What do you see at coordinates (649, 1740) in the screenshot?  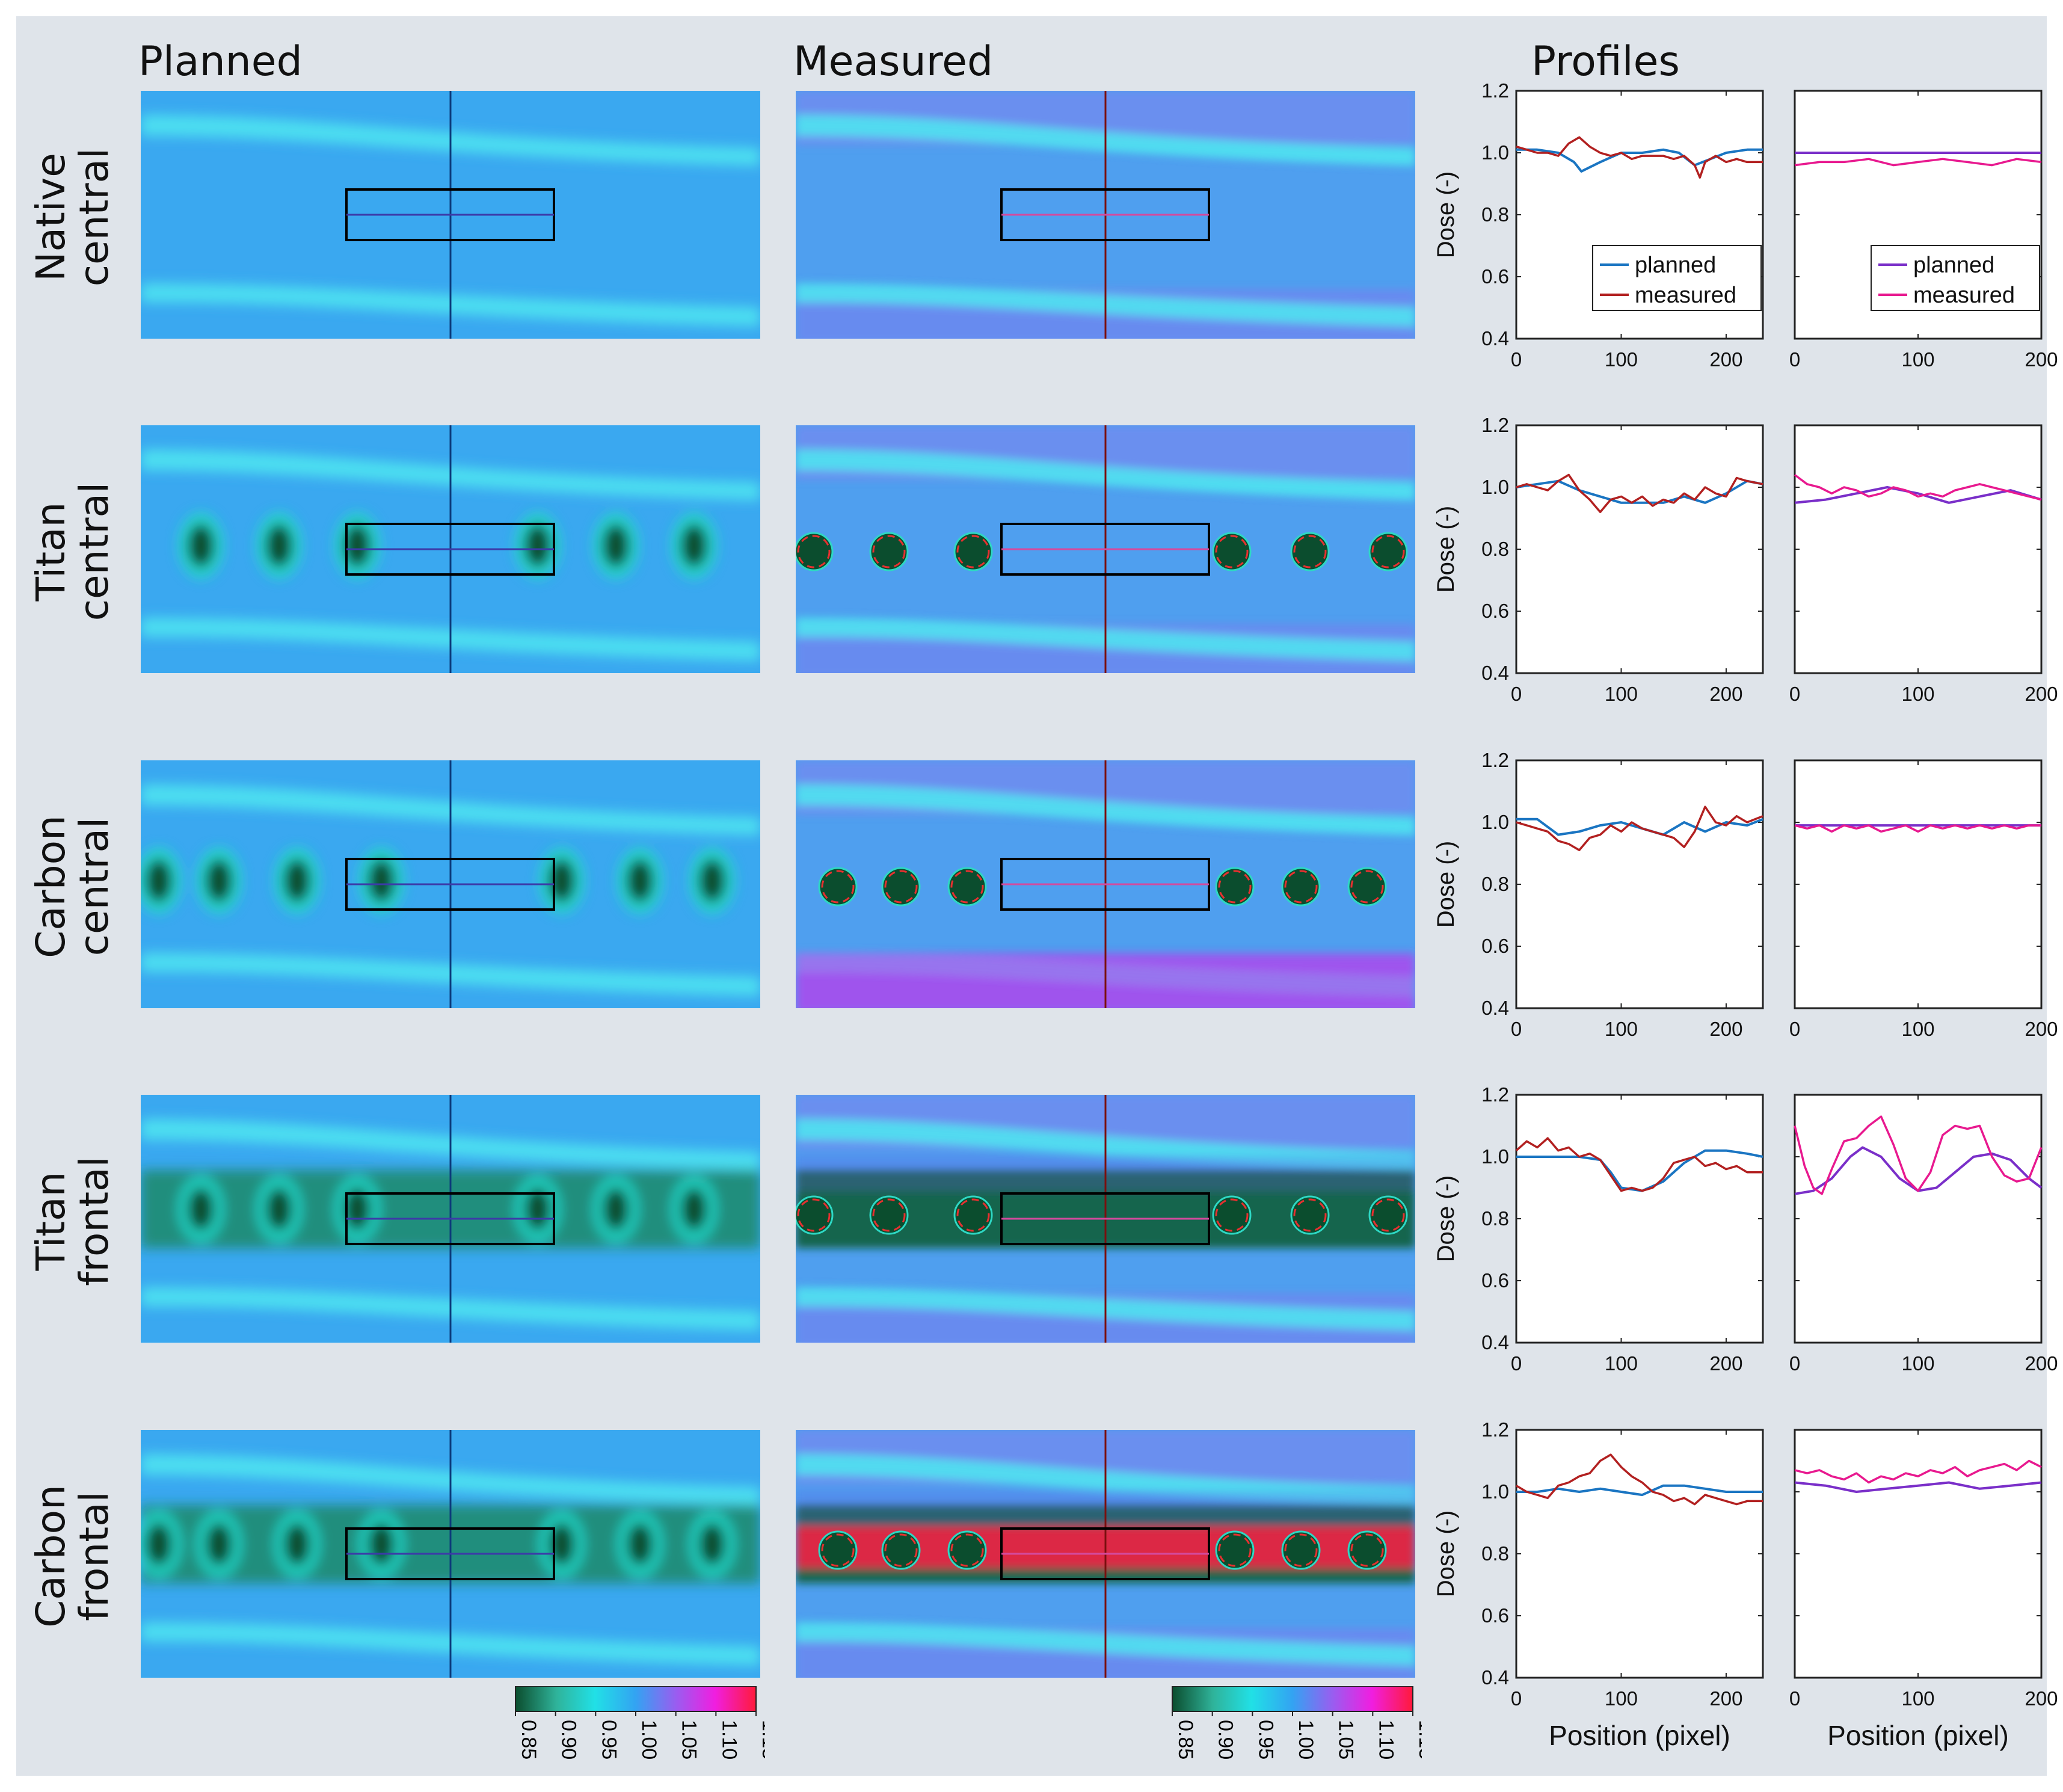 I see `colorbar-tick-label: 1.00` at bounding box center [649, 1740].